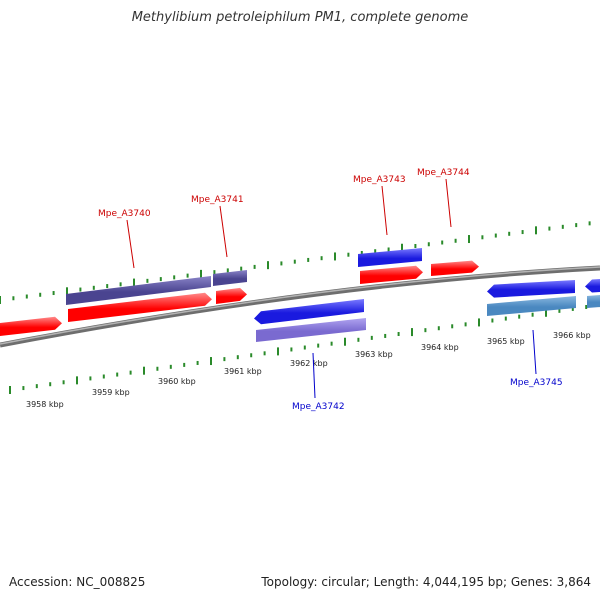 This screenshot has width=600, height=600. Describe the element at coordinates (572, 335) in the screenshot. I see `scale-label: 3966 kbp` at that location.